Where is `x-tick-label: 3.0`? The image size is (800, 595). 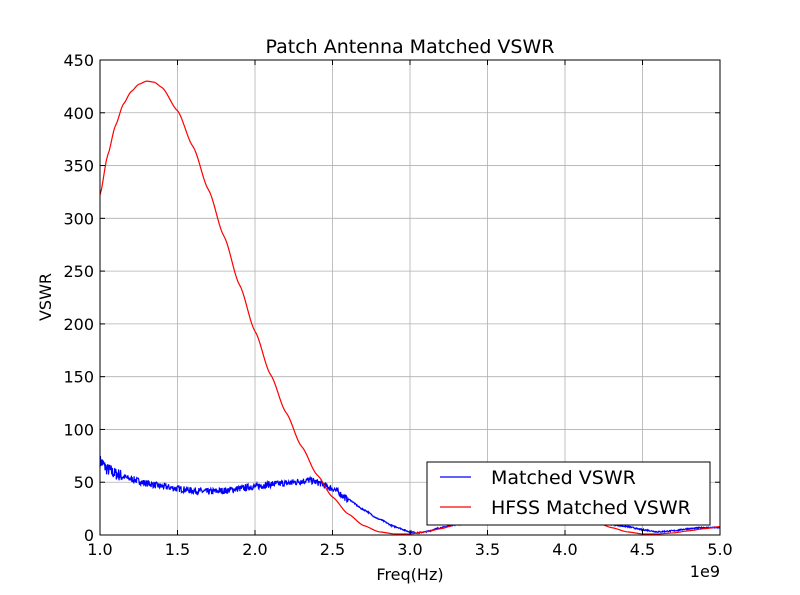 x-tick-label: 3.0 is located at coordinates (409, 549).